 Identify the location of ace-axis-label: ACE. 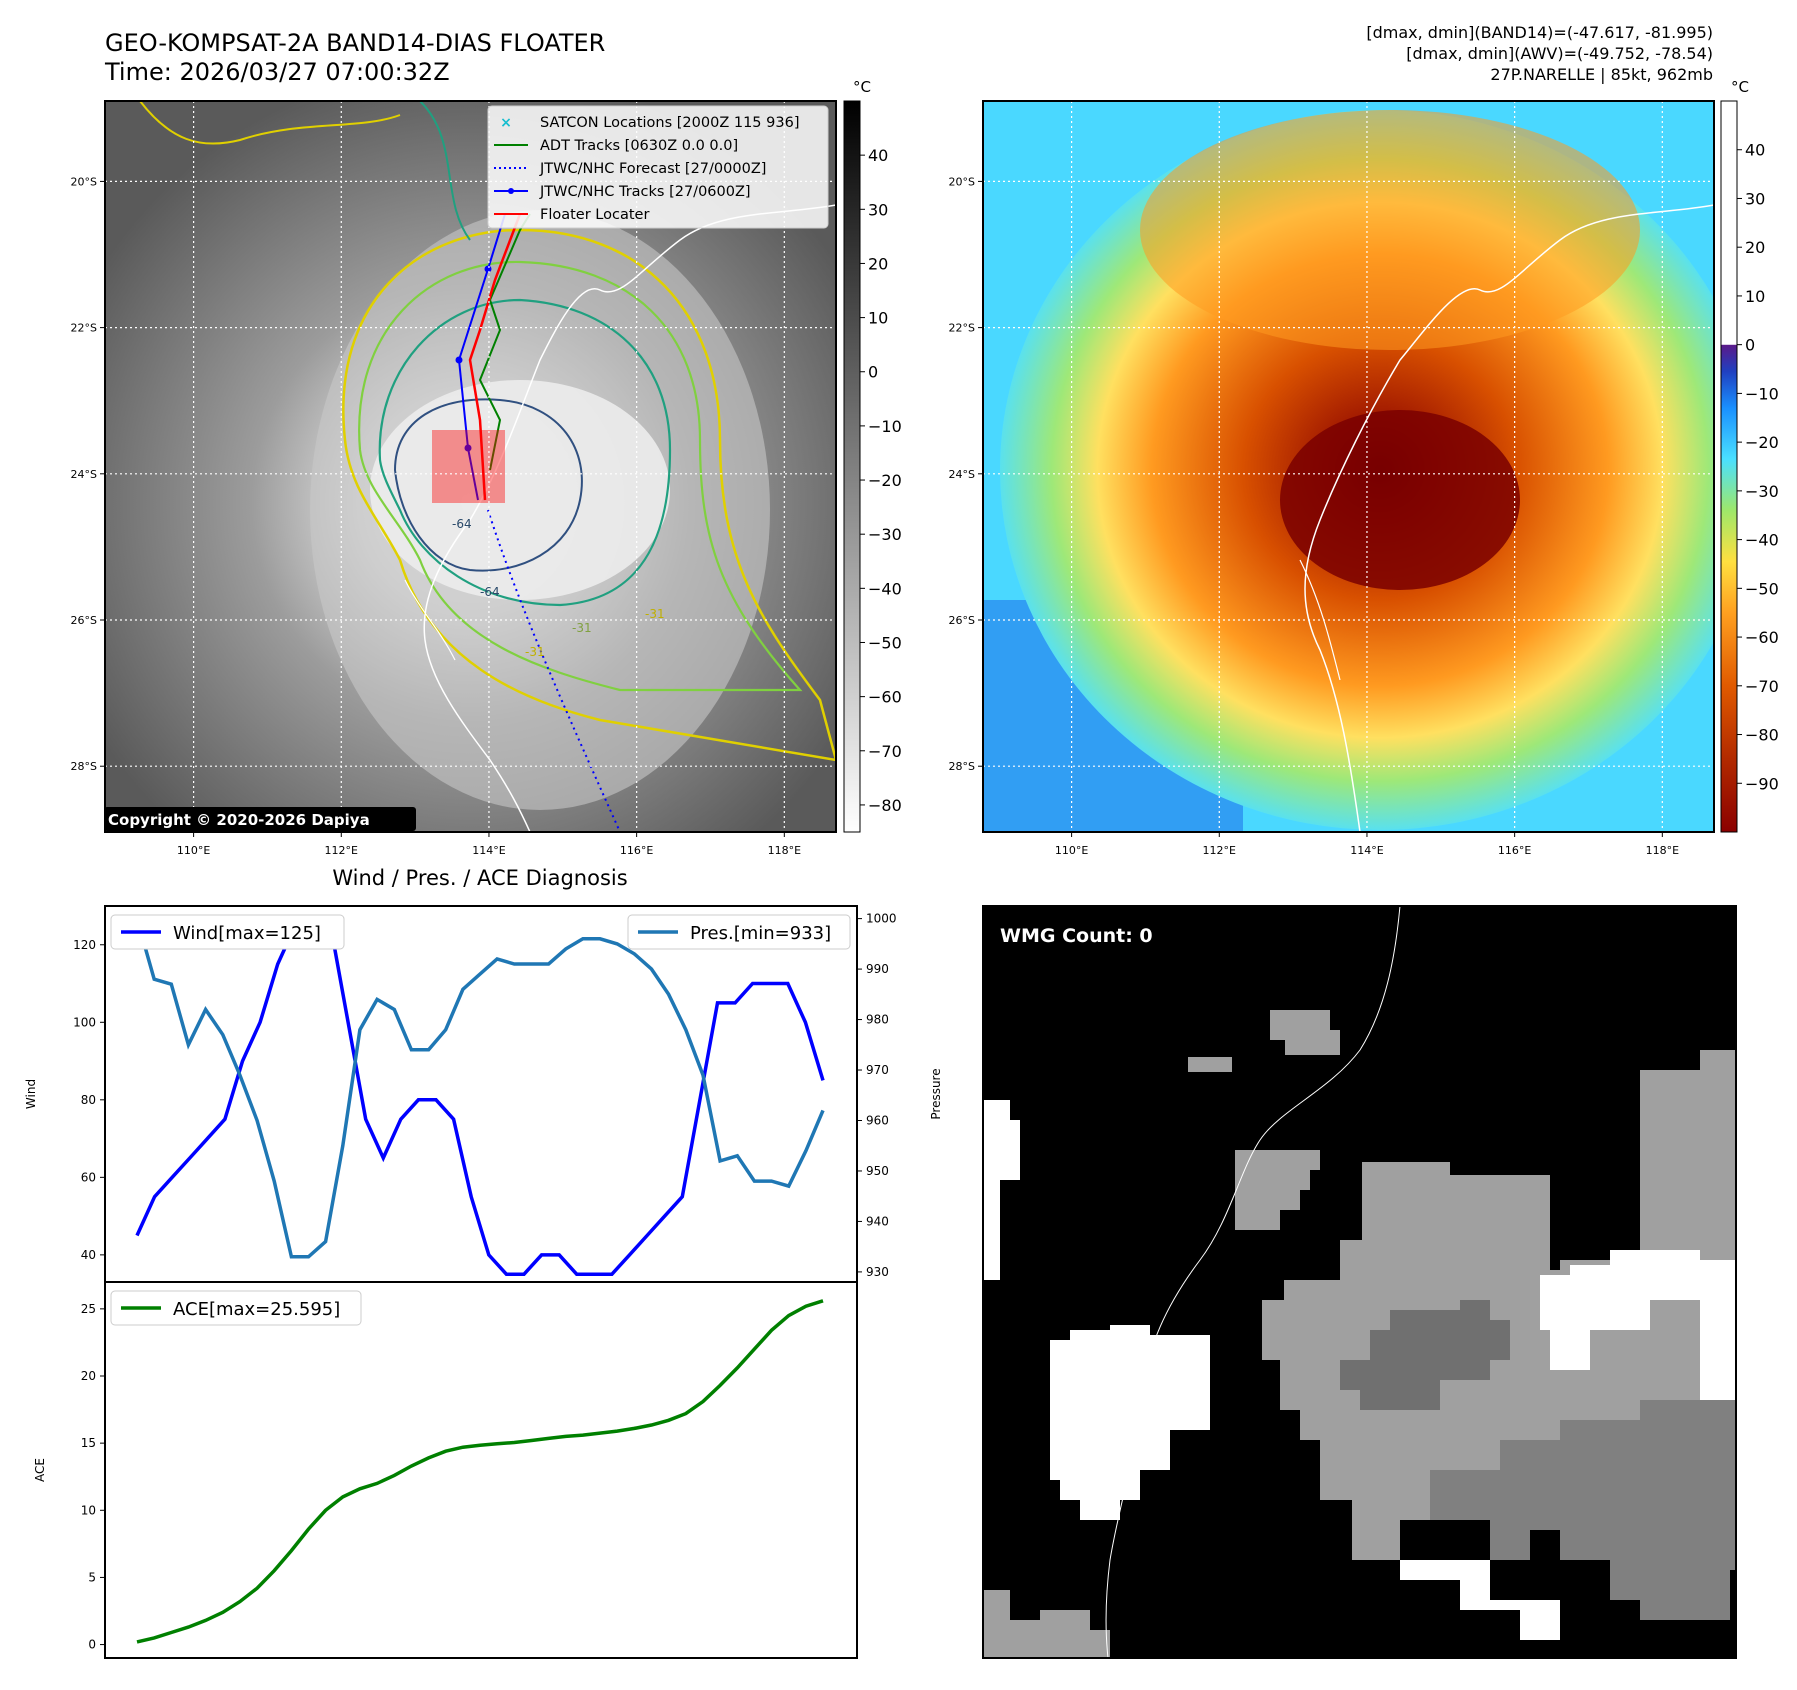
(40, 1470).